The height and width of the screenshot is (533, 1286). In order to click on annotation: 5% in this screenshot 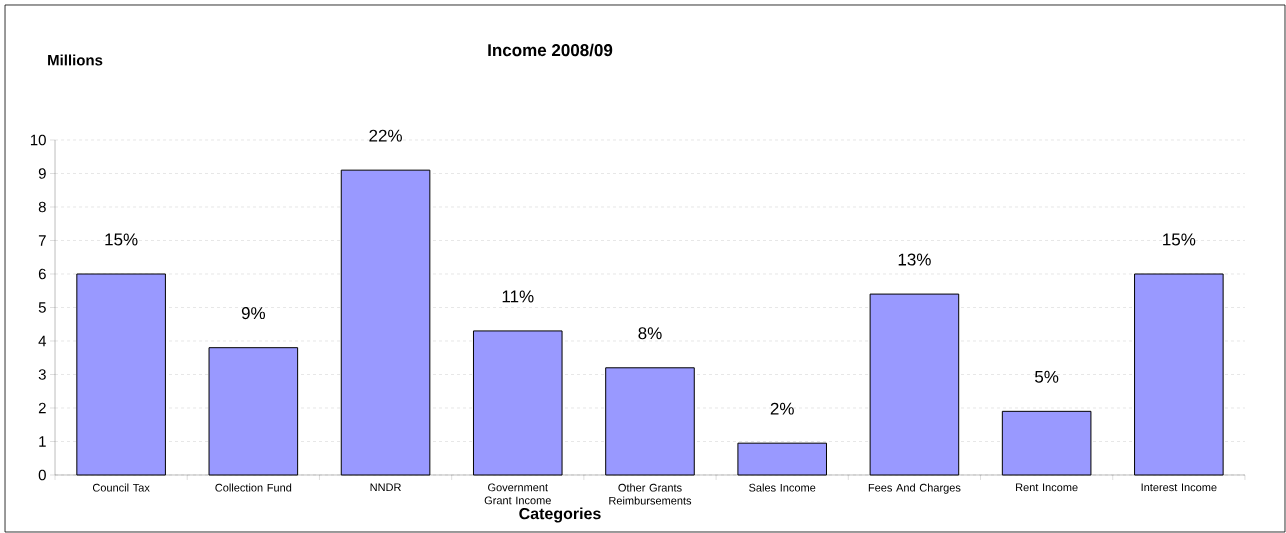, I will do `click(1047, 376)`.